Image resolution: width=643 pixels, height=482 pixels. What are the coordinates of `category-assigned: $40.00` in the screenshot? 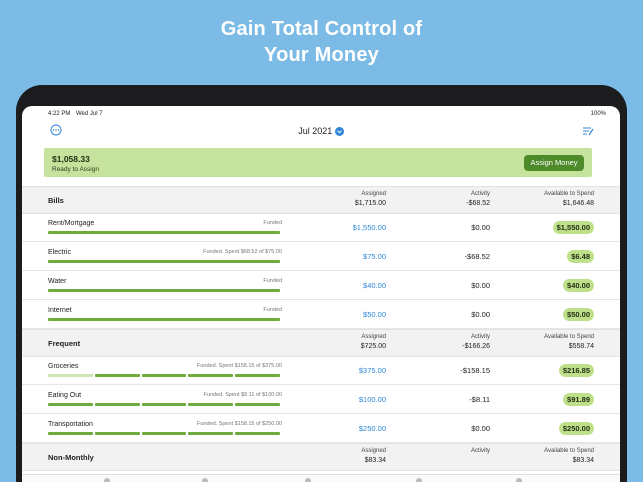 It's located at (374, 285).